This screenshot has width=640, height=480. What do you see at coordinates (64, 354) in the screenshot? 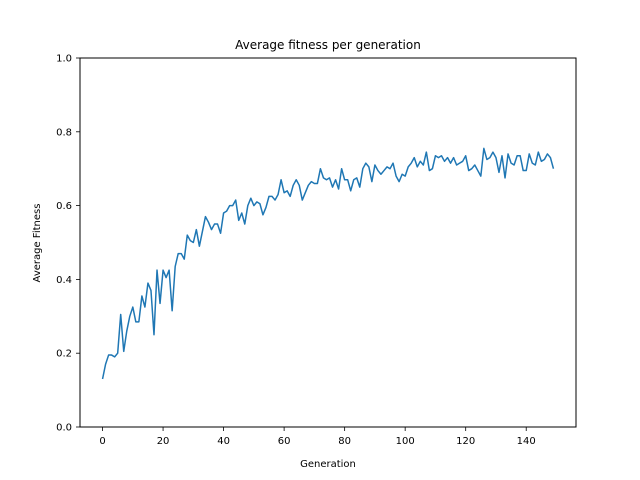
I see `y-tick-label: 0.2` at bounding box center [64, 354].